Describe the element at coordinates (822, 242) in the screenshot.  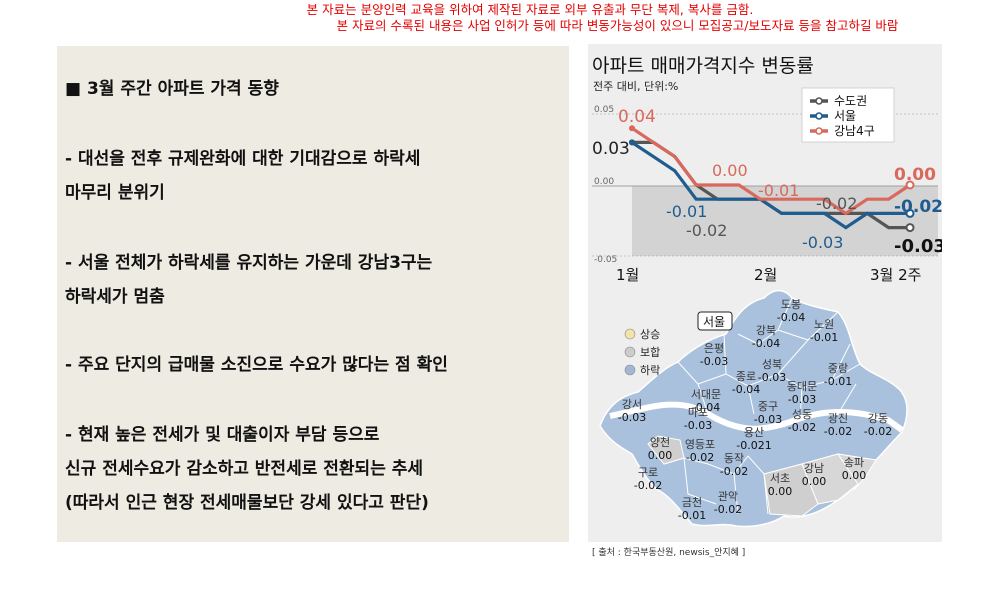
I see `label-seoul-003: -0.03` at that location.